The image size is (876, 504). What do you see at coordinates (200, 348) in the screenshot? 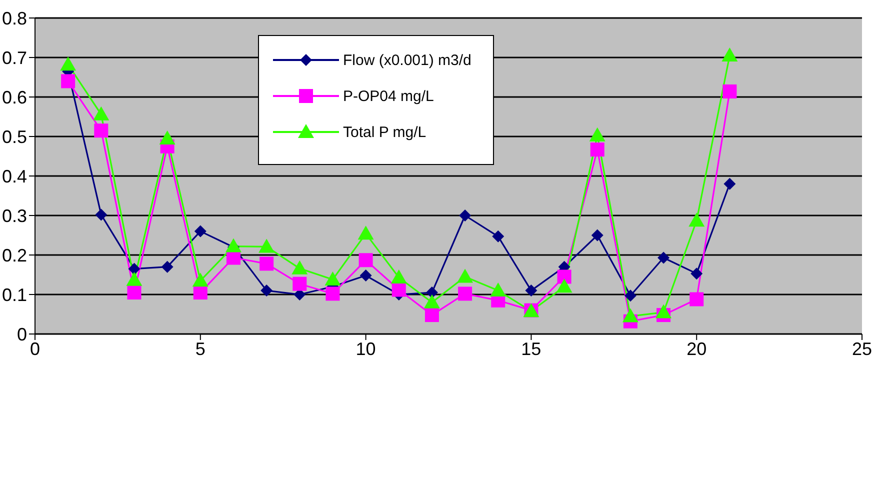
I see `x-tick-label: 5` at bounding box center [200, 348].